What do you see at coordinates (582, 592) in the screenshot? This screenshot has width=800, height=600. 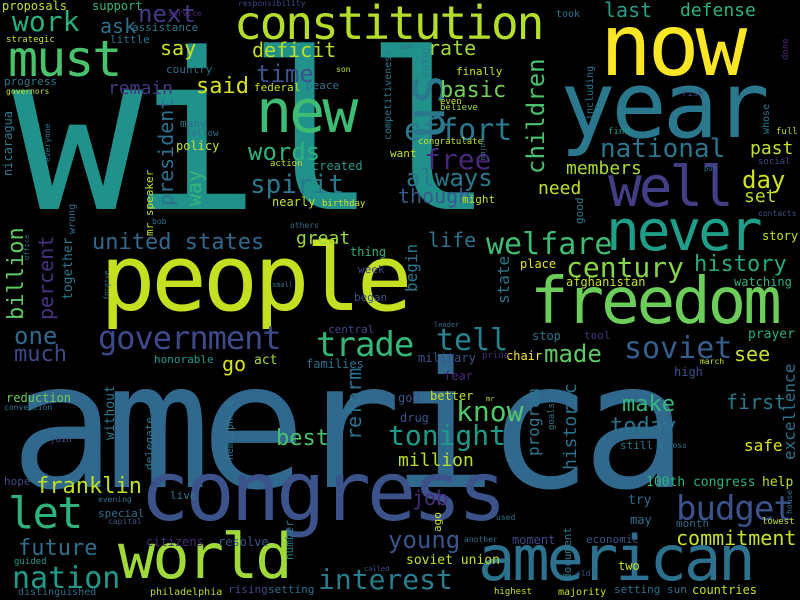 I see `word-majority: majority` at bounding box center [582, 592].